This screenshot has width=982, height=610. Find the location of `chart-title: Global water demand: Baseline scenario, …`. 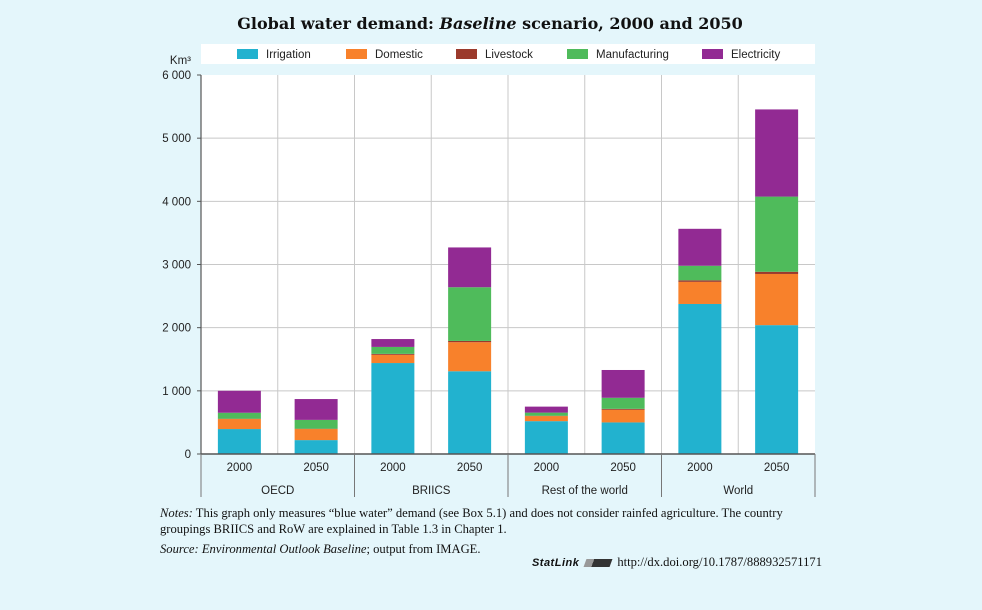

chart-title: Global water demand: Baseline scenario, … is located at coordinates (490, 23).